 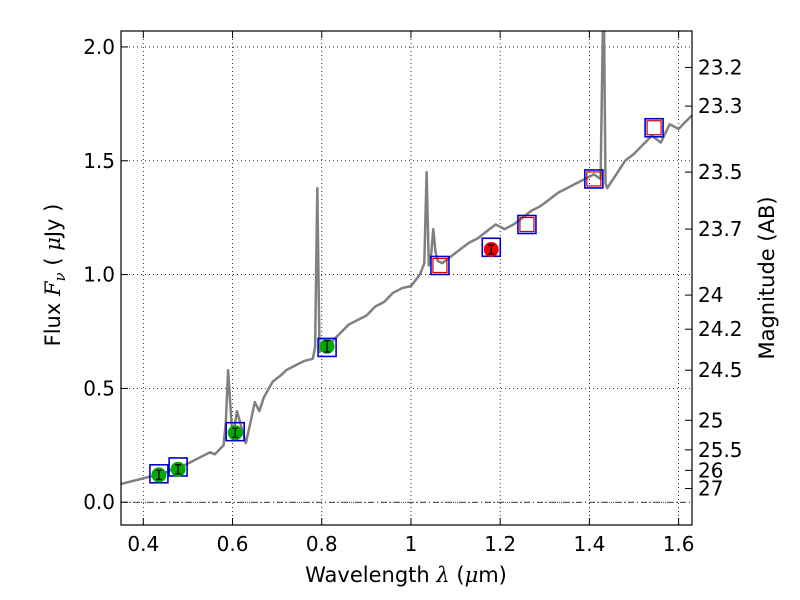 I want to click on x-tick-label: 1.2, so click(x=500, y=544).